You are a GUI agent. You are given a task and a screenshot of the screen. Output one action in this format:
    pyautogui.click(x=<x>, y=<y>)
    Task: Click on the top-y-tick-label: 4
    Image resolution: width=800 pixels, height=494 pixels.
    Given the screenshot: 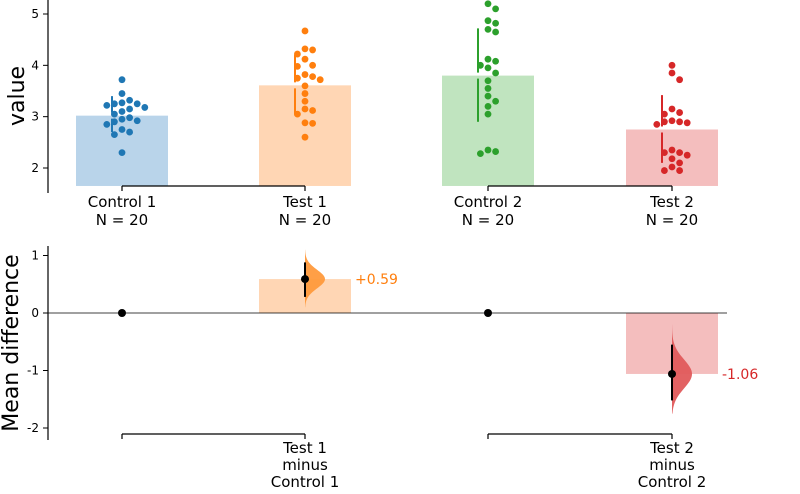 What is the action you would take?
    pyautogui.click(x=35, y=65)
    